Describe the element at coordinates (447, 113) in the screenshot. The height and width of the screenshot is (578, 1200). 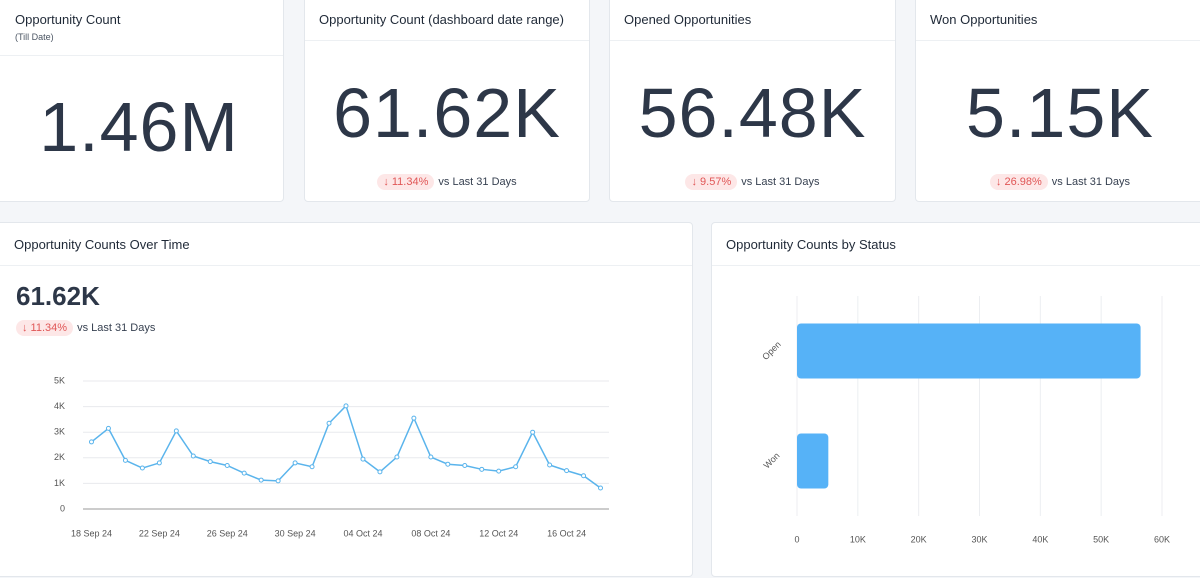
I see `kpi-value: 61.62K` at that location.